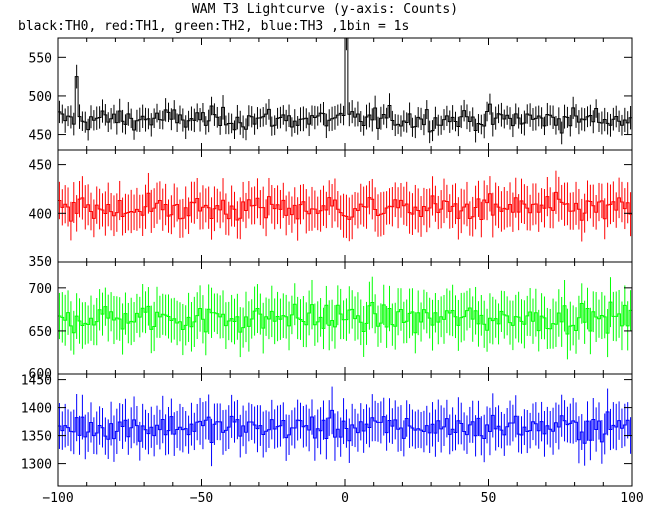  I want to click on y-tick-label: 350, so click(40, 262).